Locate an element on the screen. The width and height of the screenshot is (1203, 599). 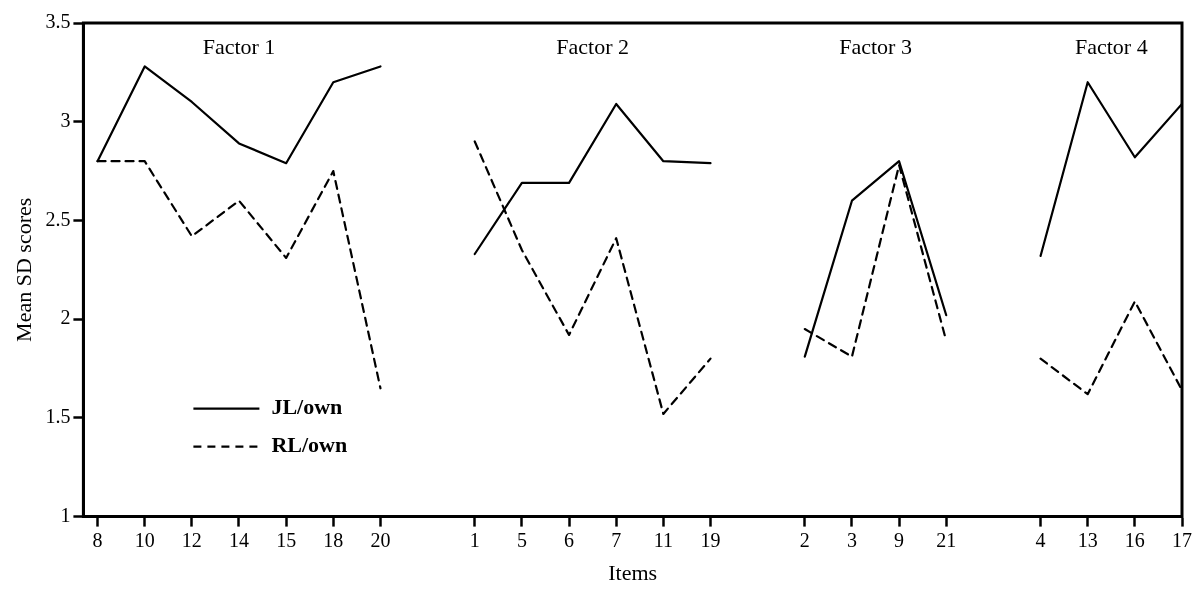
x-tick-label: 14 is located at coordinates (239, 539).